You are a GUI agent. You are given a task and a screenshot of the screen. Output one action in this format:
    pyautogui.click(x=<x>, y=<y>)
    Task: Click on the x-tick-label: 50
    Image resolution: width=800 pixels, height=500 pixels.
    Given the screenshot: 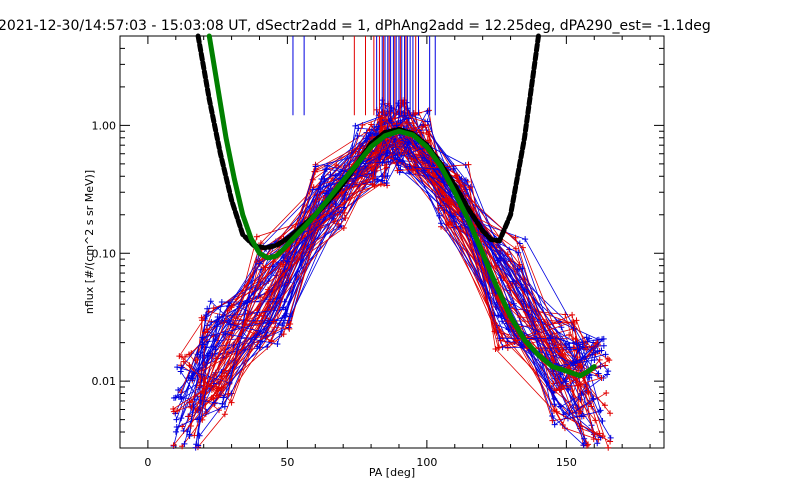 What is the action you would take?
    pyautogui.click(x=287, y=462)
    